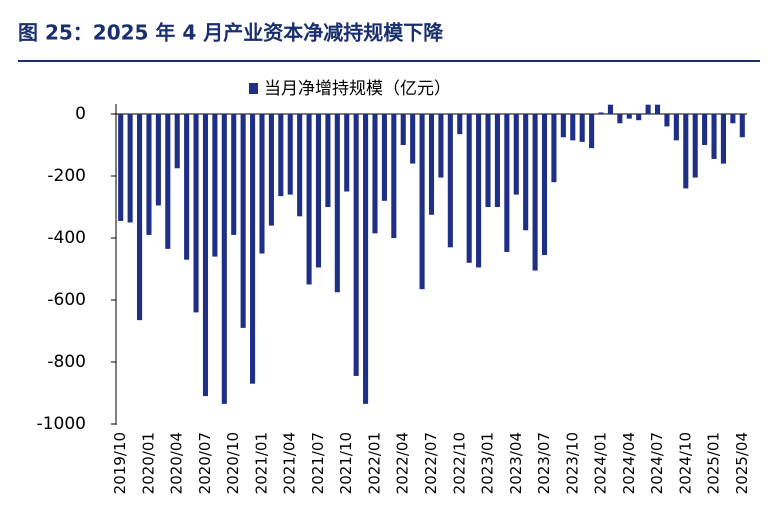 Image resolution: width=775 pixels, height=532 pixels. What do you see at coordinates (177, 463) in the screenshot?
I see `x-tick-label: 2020/04` at bounding box center [177, 463].